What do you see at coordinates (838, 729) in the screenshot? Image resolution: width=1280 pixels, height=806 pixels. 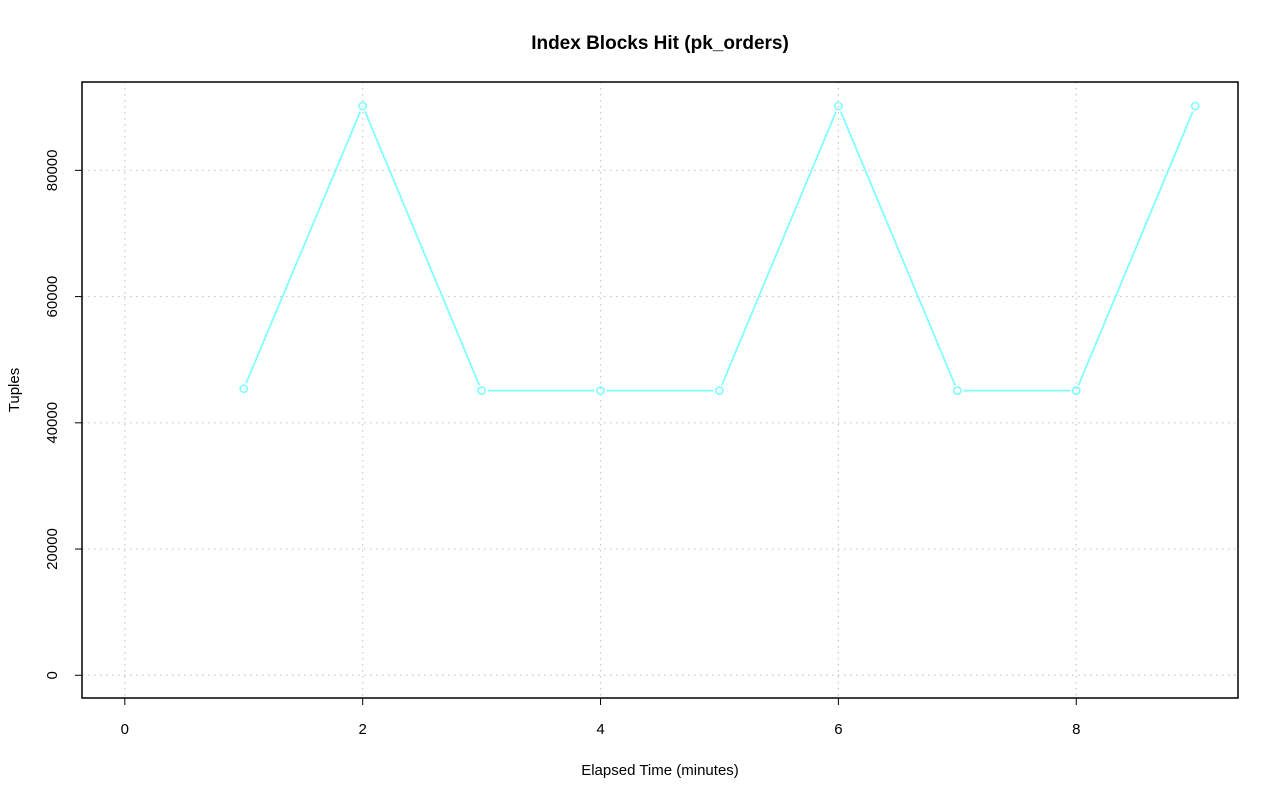 I see `x-tick-label: 6` at bounding box center [838, 729].